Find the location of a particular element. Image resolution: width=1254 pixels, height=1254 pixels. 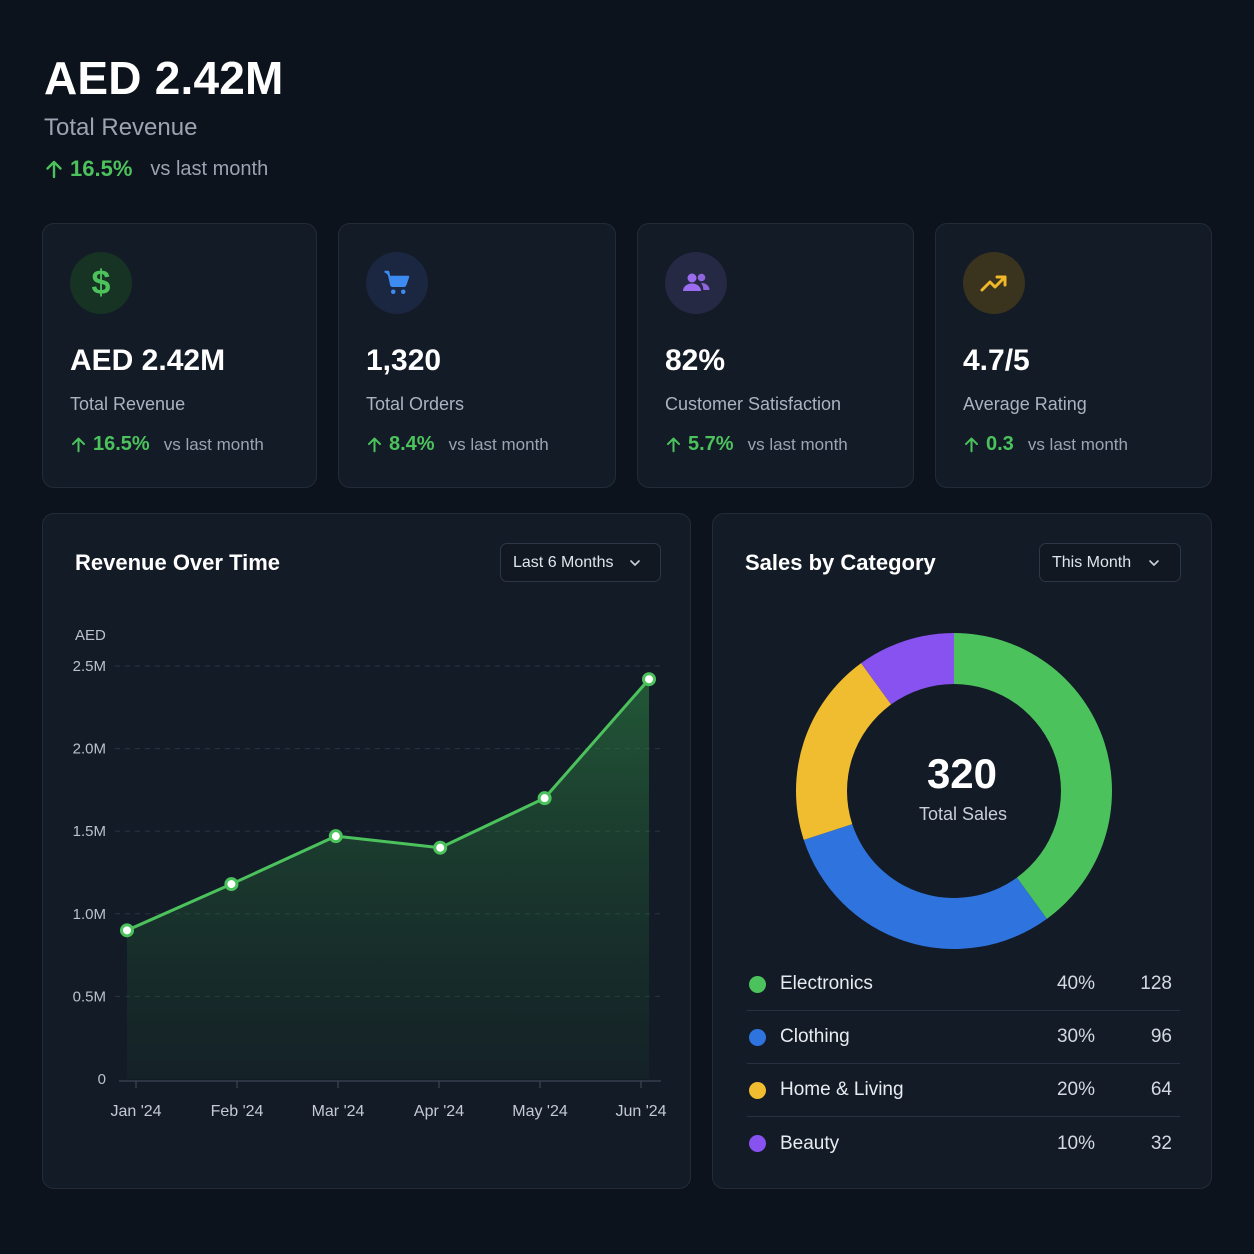

y-tick-label: 0 is located at coordinates (102, 1079).